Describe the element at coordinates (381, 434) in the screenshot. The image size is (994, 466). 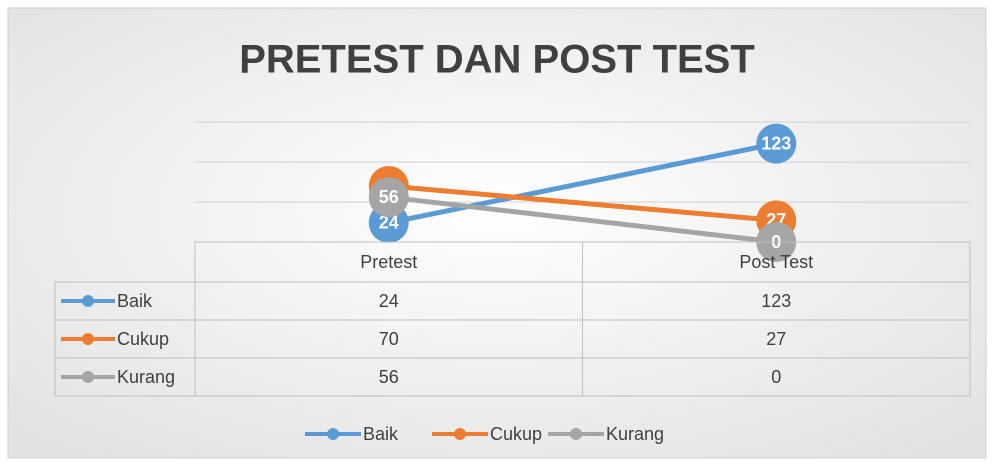
I see `legend-label: Baik` at that location.